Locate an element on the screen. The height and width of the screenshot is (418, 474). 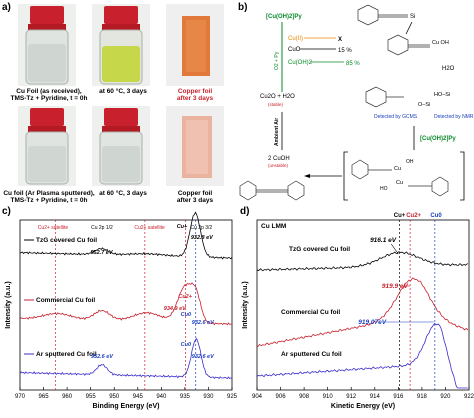
d-series-label-2: Commercial Cu foil is located at coordinates (310, 312).